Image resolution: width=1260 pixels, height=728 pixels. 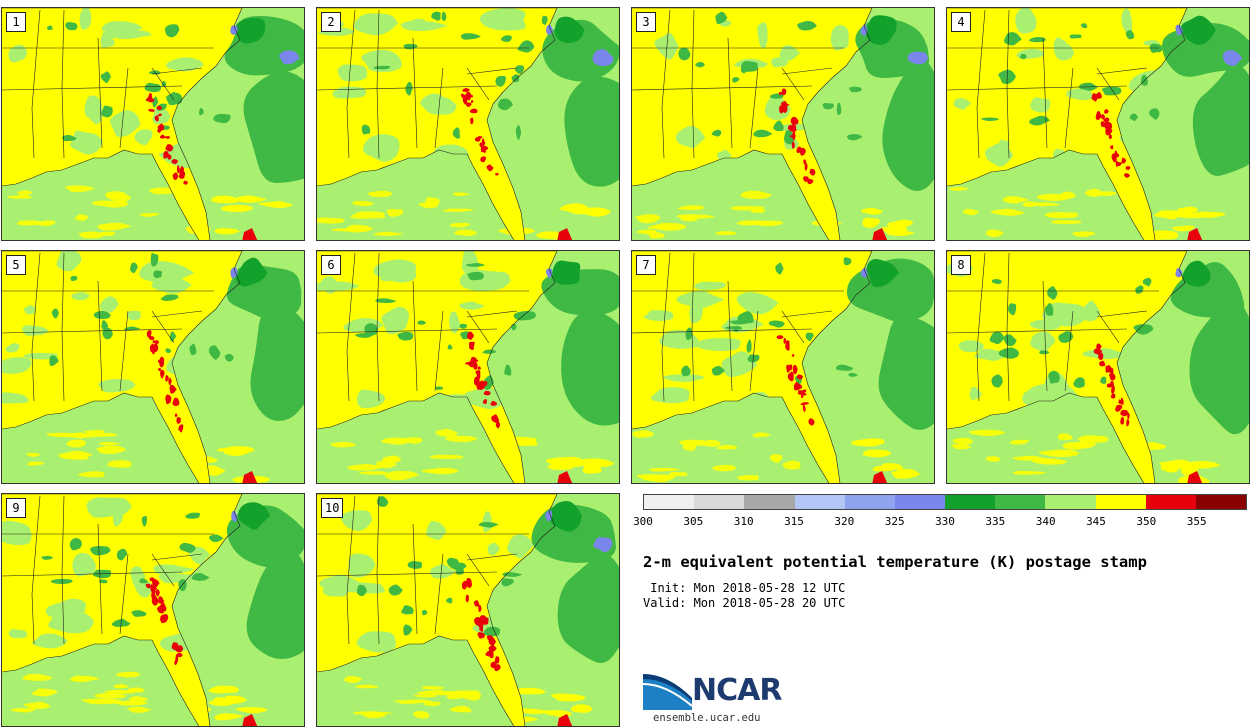 What do you see at coordinates (1196, 521) in the screenshot?
I see `colorbar-tick-label: 355` at bounding box center [1196, 521].